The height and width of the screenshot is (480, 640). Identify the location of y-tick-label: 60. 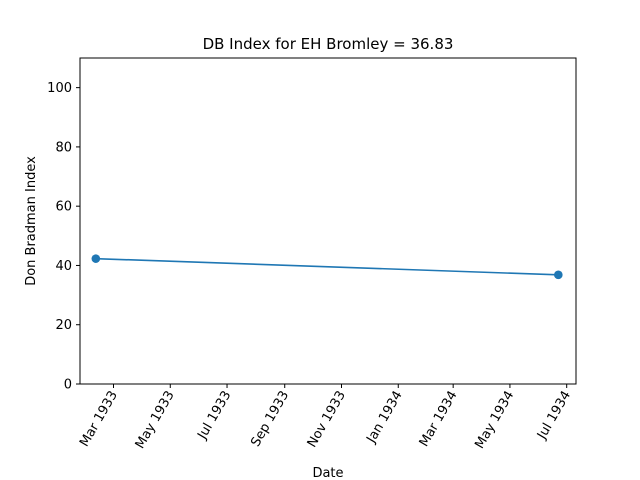
(63, 207).